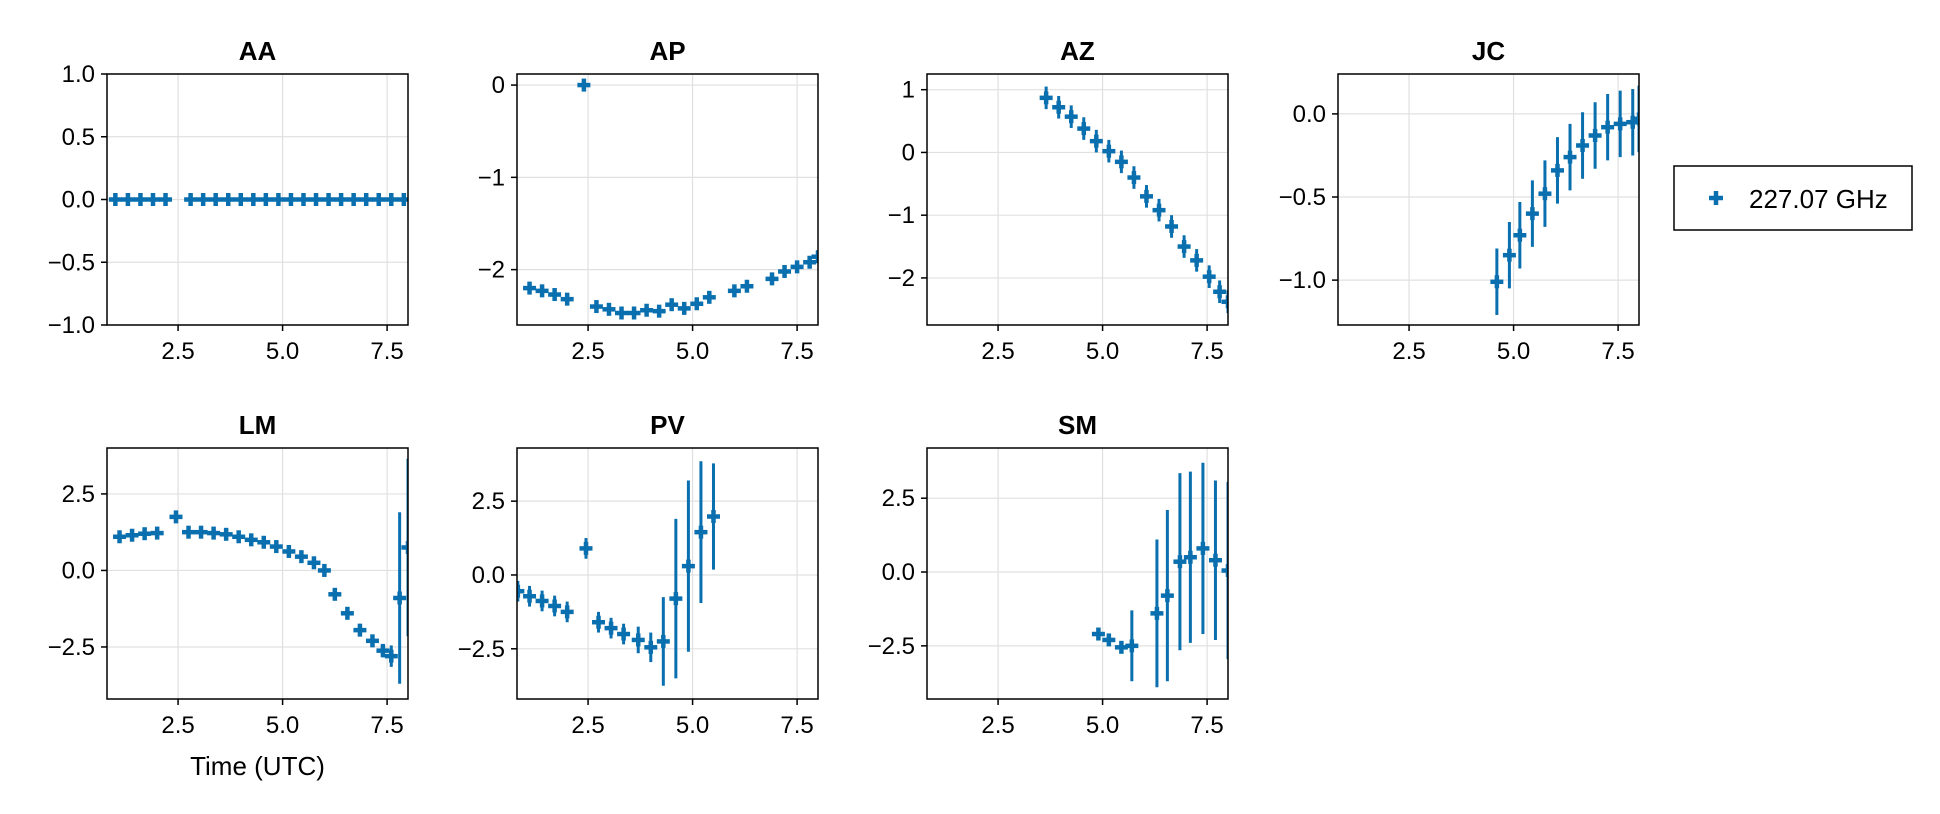 This screenshot has height=814, width=1940. I want to click on legend: 227.07 GHz, so click(1793, 198).